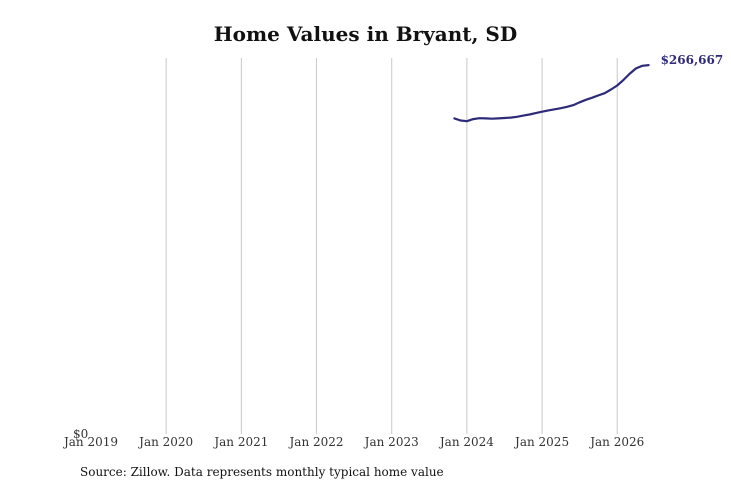 This screenshot has width=731, height=487. What do you see at coordinates (391, 442) in the screenshot?
I see `x-tick-label: Jan 2023` at bounding box center [391, 442].